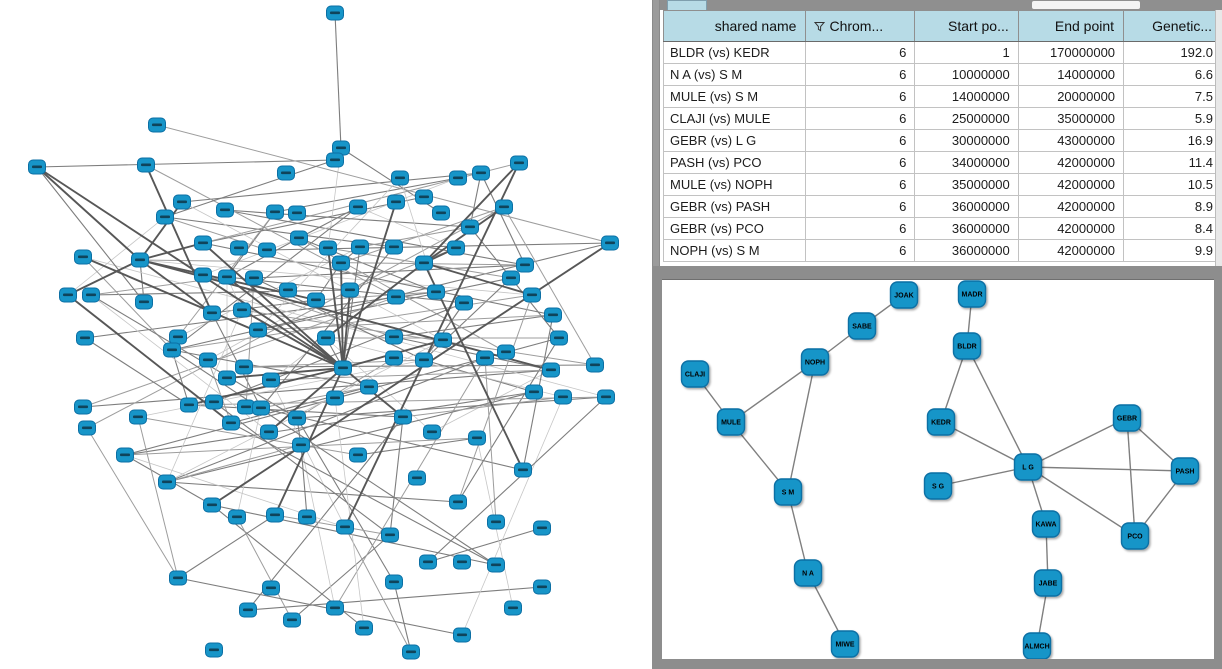  I want to click on network-edge-LG-PASH, so click(1106, 469).